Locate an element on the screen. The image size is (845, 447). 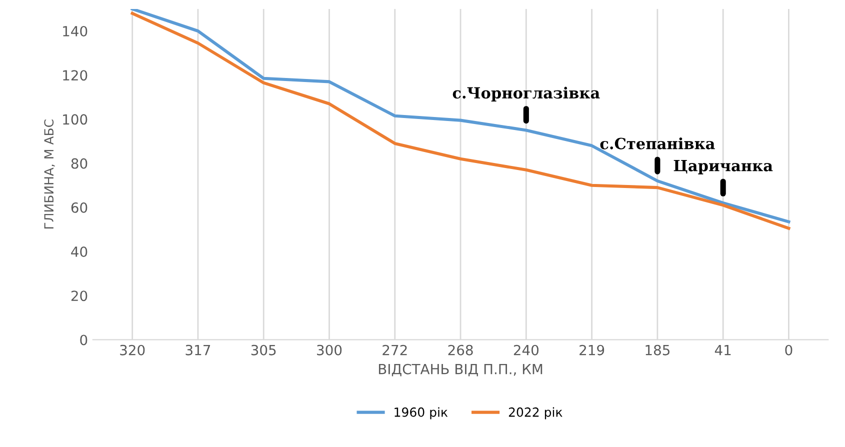
x-tick-label: 0 is located at coordinates (788, 350).